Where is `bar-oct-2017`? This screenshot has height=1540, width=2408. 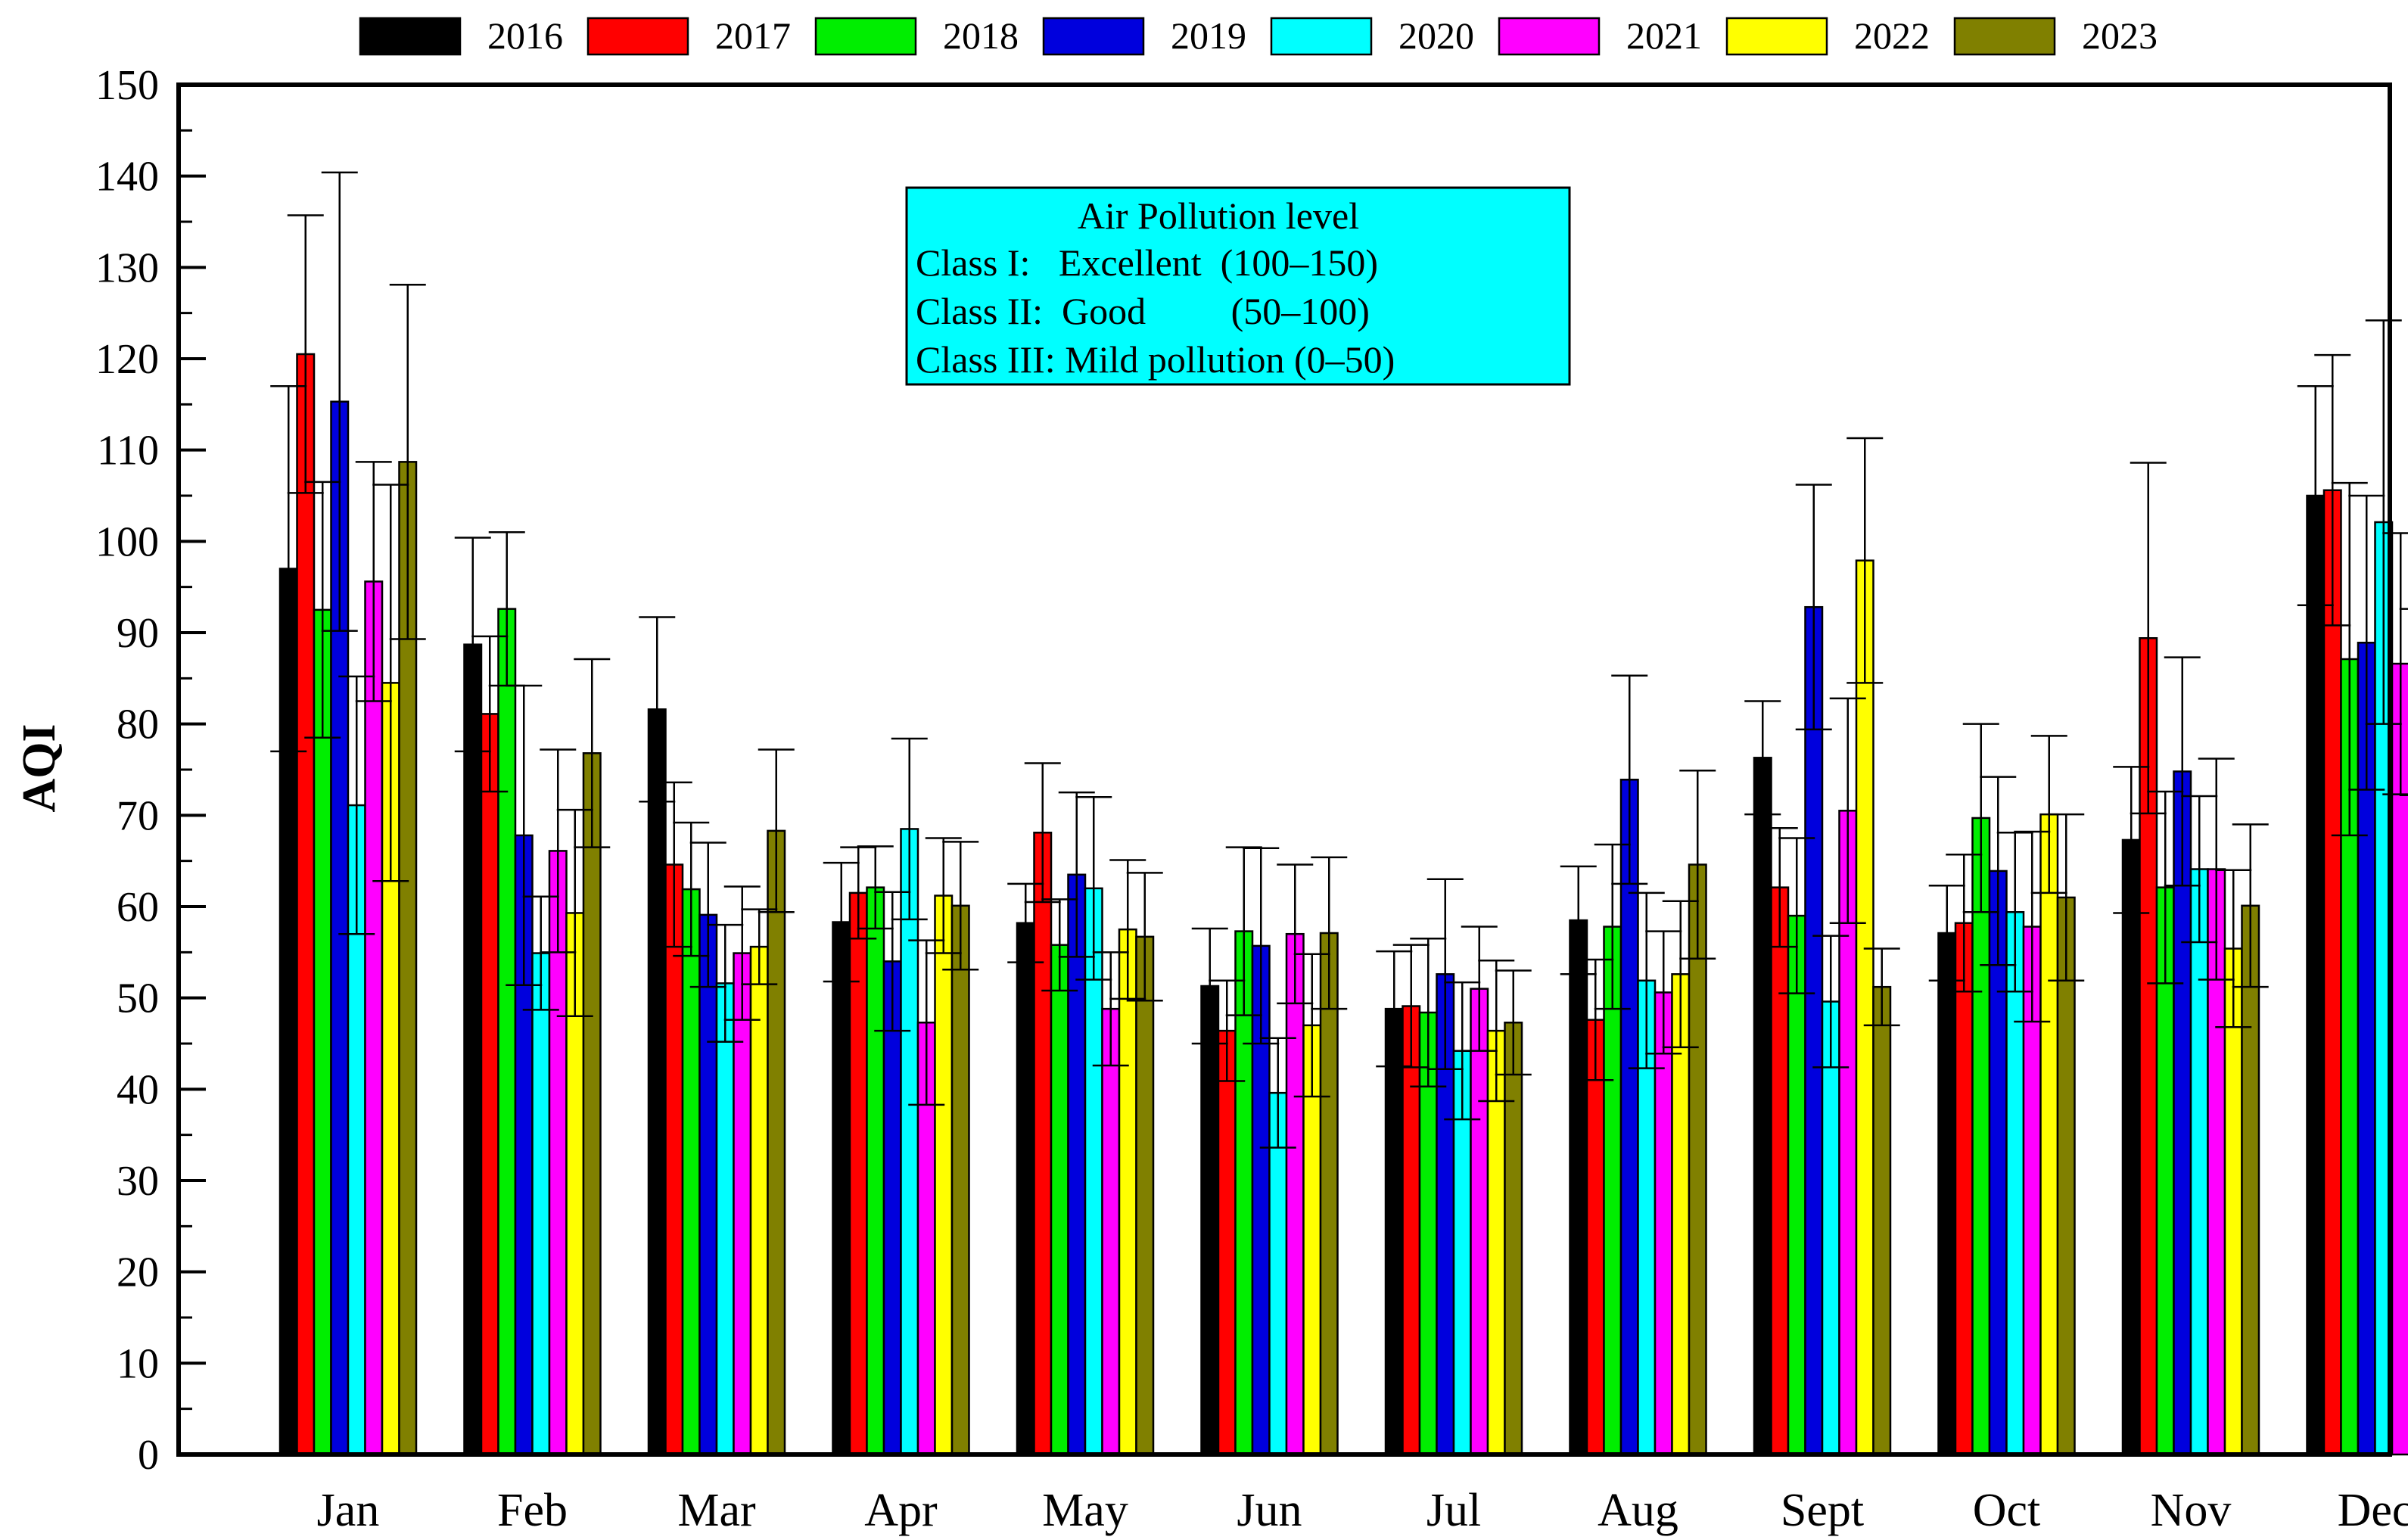
bar-oct-2017 is located at coordinates (1964, 1189).